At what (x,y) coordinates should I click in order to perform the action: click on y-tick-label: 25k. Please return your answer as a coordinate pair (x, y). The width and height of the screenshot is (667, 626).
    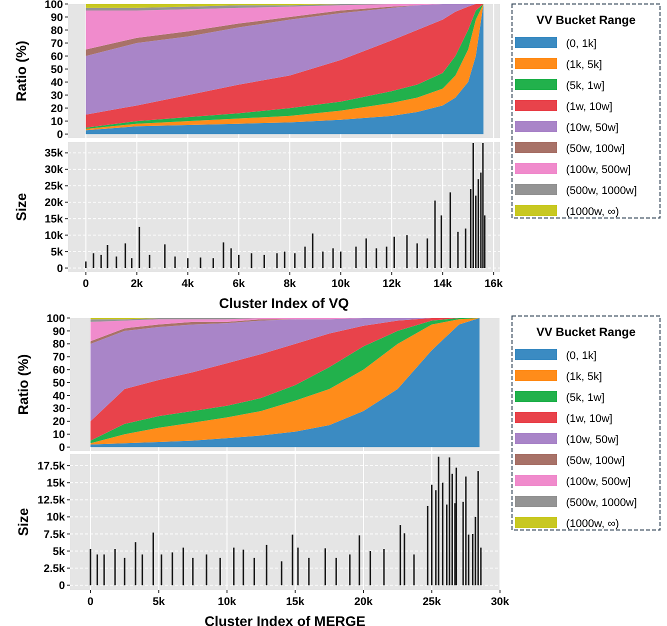
    Looking at the image, I should click on (54, 186).